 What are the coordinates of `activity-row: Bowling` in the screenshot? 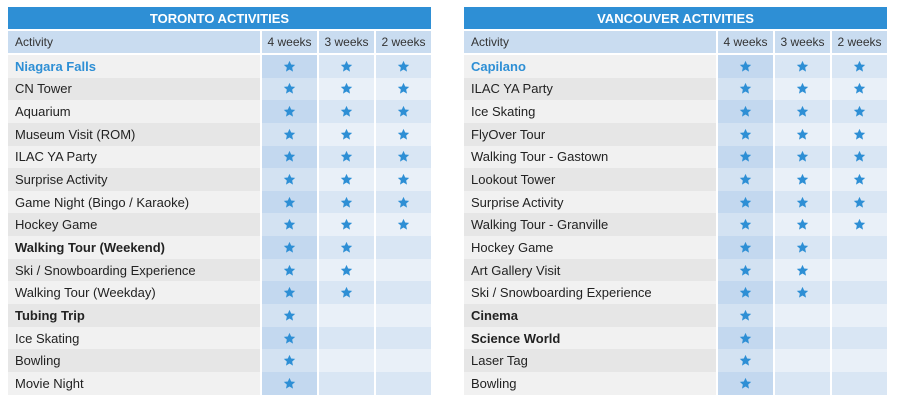 It's located at (219, 360).